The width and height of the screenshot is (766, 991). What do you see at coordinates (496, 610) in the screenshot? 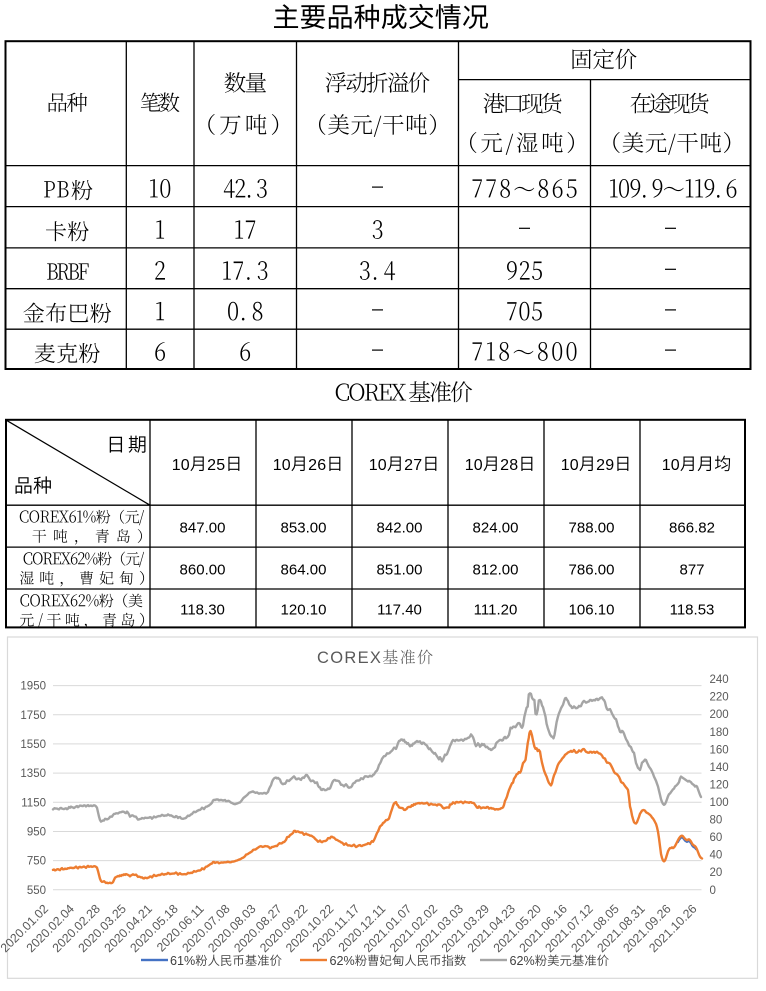
I see `svg-text: 111.20` at bounding box center [496, 610].